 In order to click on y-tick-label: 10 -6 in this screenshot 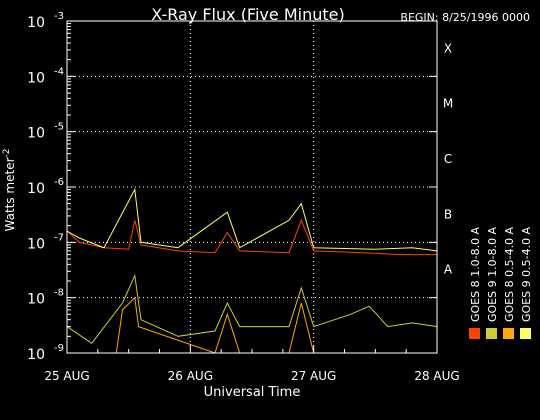, I will do `click(45, 187)`.